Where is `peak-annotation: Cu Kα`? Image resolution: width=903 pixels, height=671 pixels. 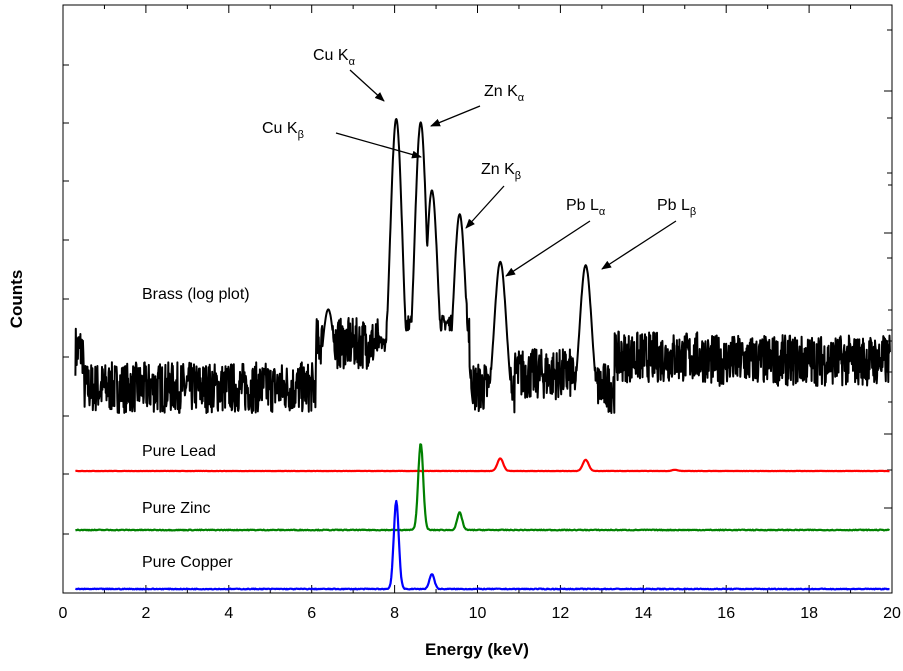 peak-annotation: Cu Kα is located at coordinates (334, 57).